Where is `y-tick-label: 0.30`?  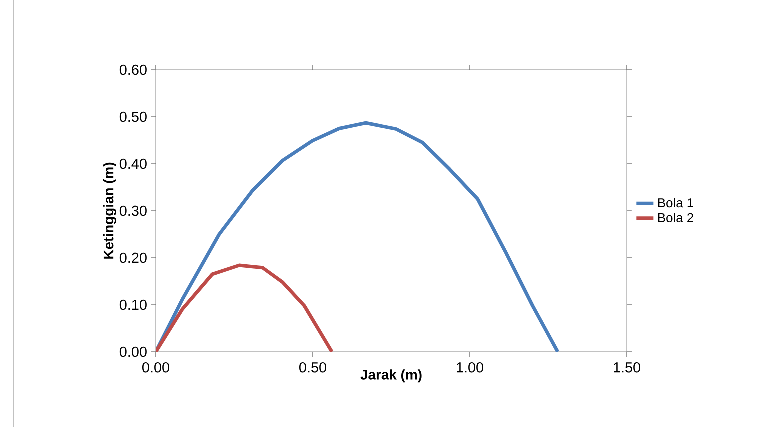
y-tick-label: 0.30 is located at coordinates (133, 211).